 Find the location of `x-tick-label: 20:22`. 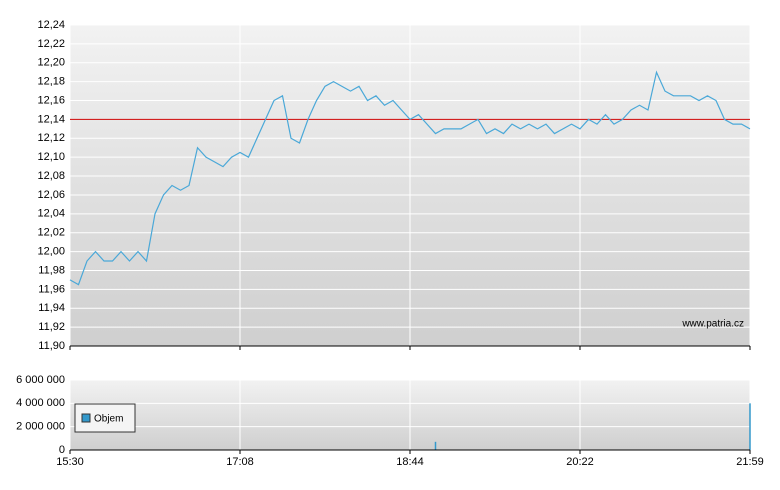

x-tick-label: 20:22 is located at coordinates (580, 462).